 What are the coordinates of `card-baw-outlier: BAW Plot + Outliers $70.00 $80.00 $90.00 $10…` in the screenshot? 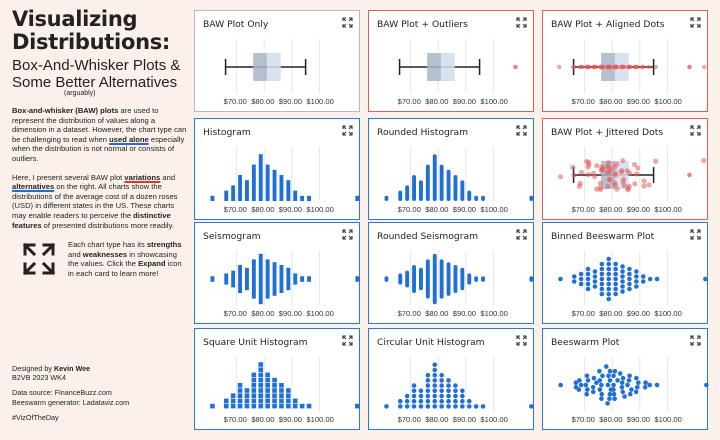 It's located at (451, 61).